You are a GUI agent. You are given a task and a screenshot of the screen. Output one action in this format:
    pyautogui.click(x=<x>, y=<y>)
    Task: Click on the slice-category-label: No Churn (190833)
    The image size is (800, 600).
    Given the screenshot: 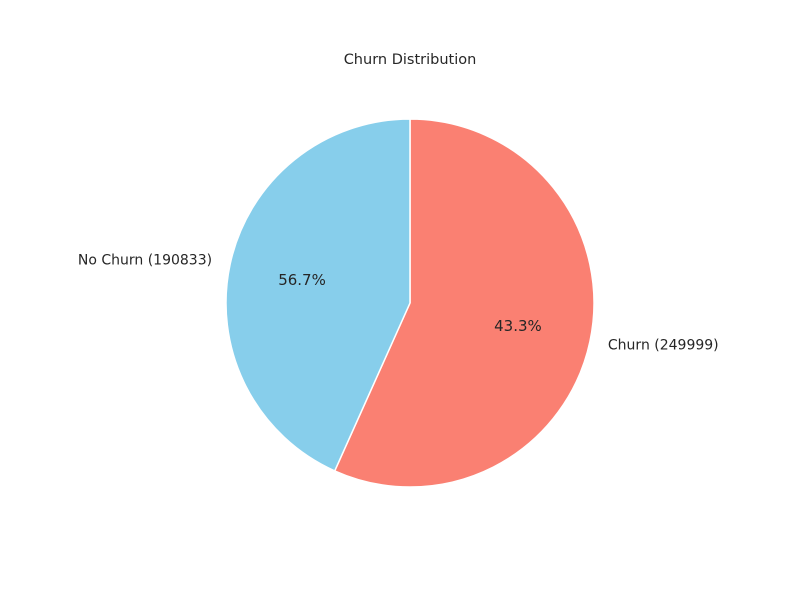 What is the action you would take?
    pyautogui.click(x=145, y=261)
    